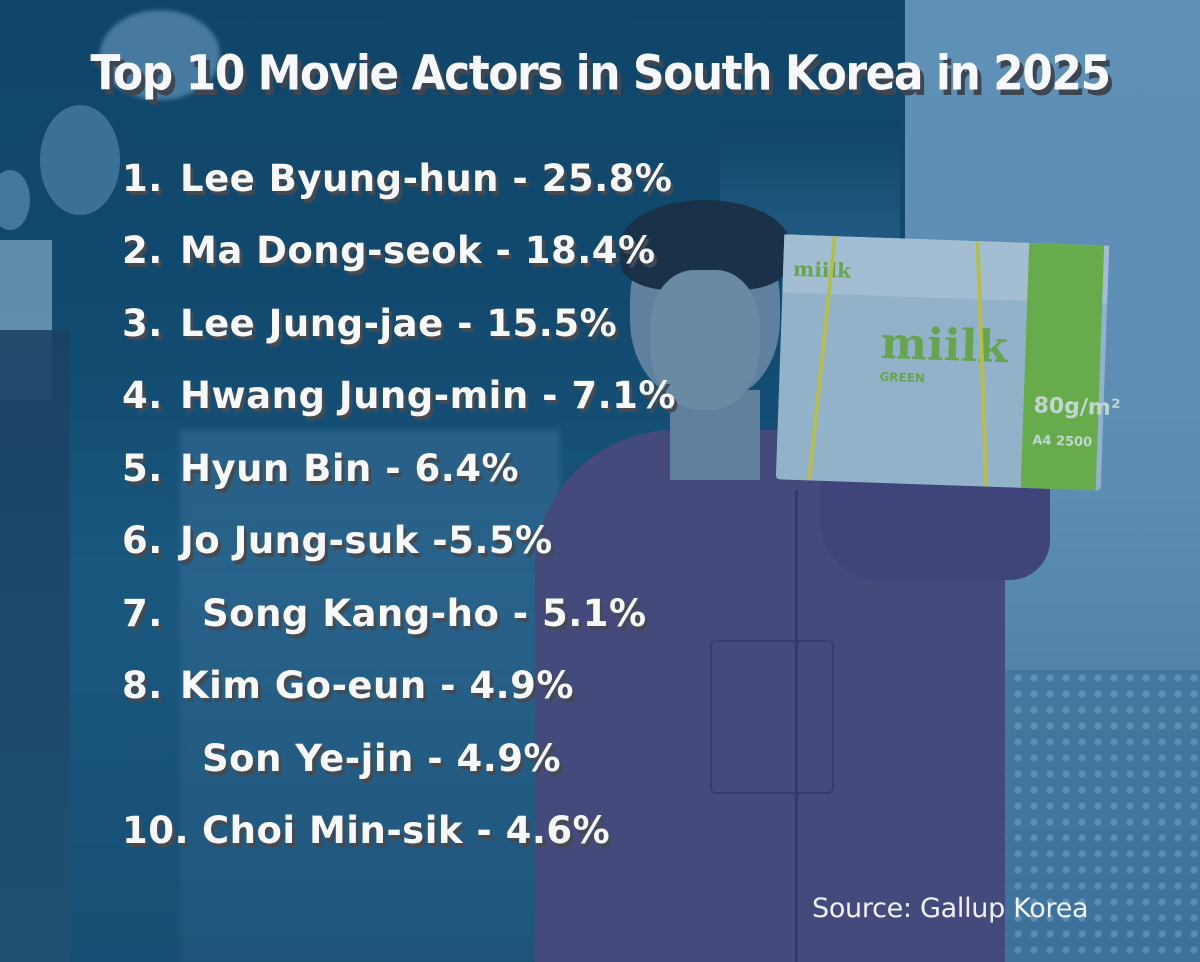 Image resolution: width=1200 pixels, height=962 pixels. What do you see at coordinates (558, 831) in the screenshot?
I see `percentage-value: 4.6%` at bounding box center [558, 831].